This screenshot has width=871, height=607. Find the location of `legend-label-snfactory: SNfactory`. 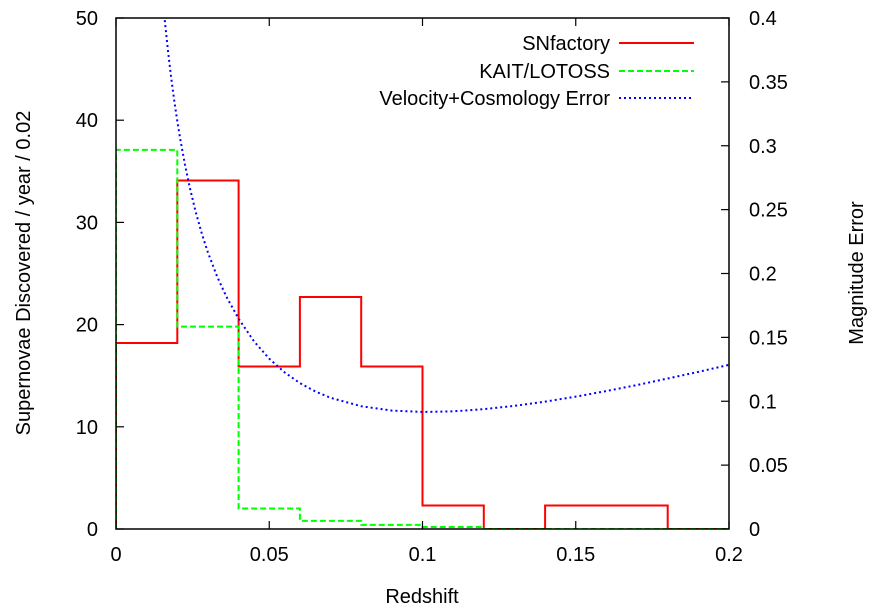

legend-label-snfactory: SNfactory is located at coordinates (566, 44).